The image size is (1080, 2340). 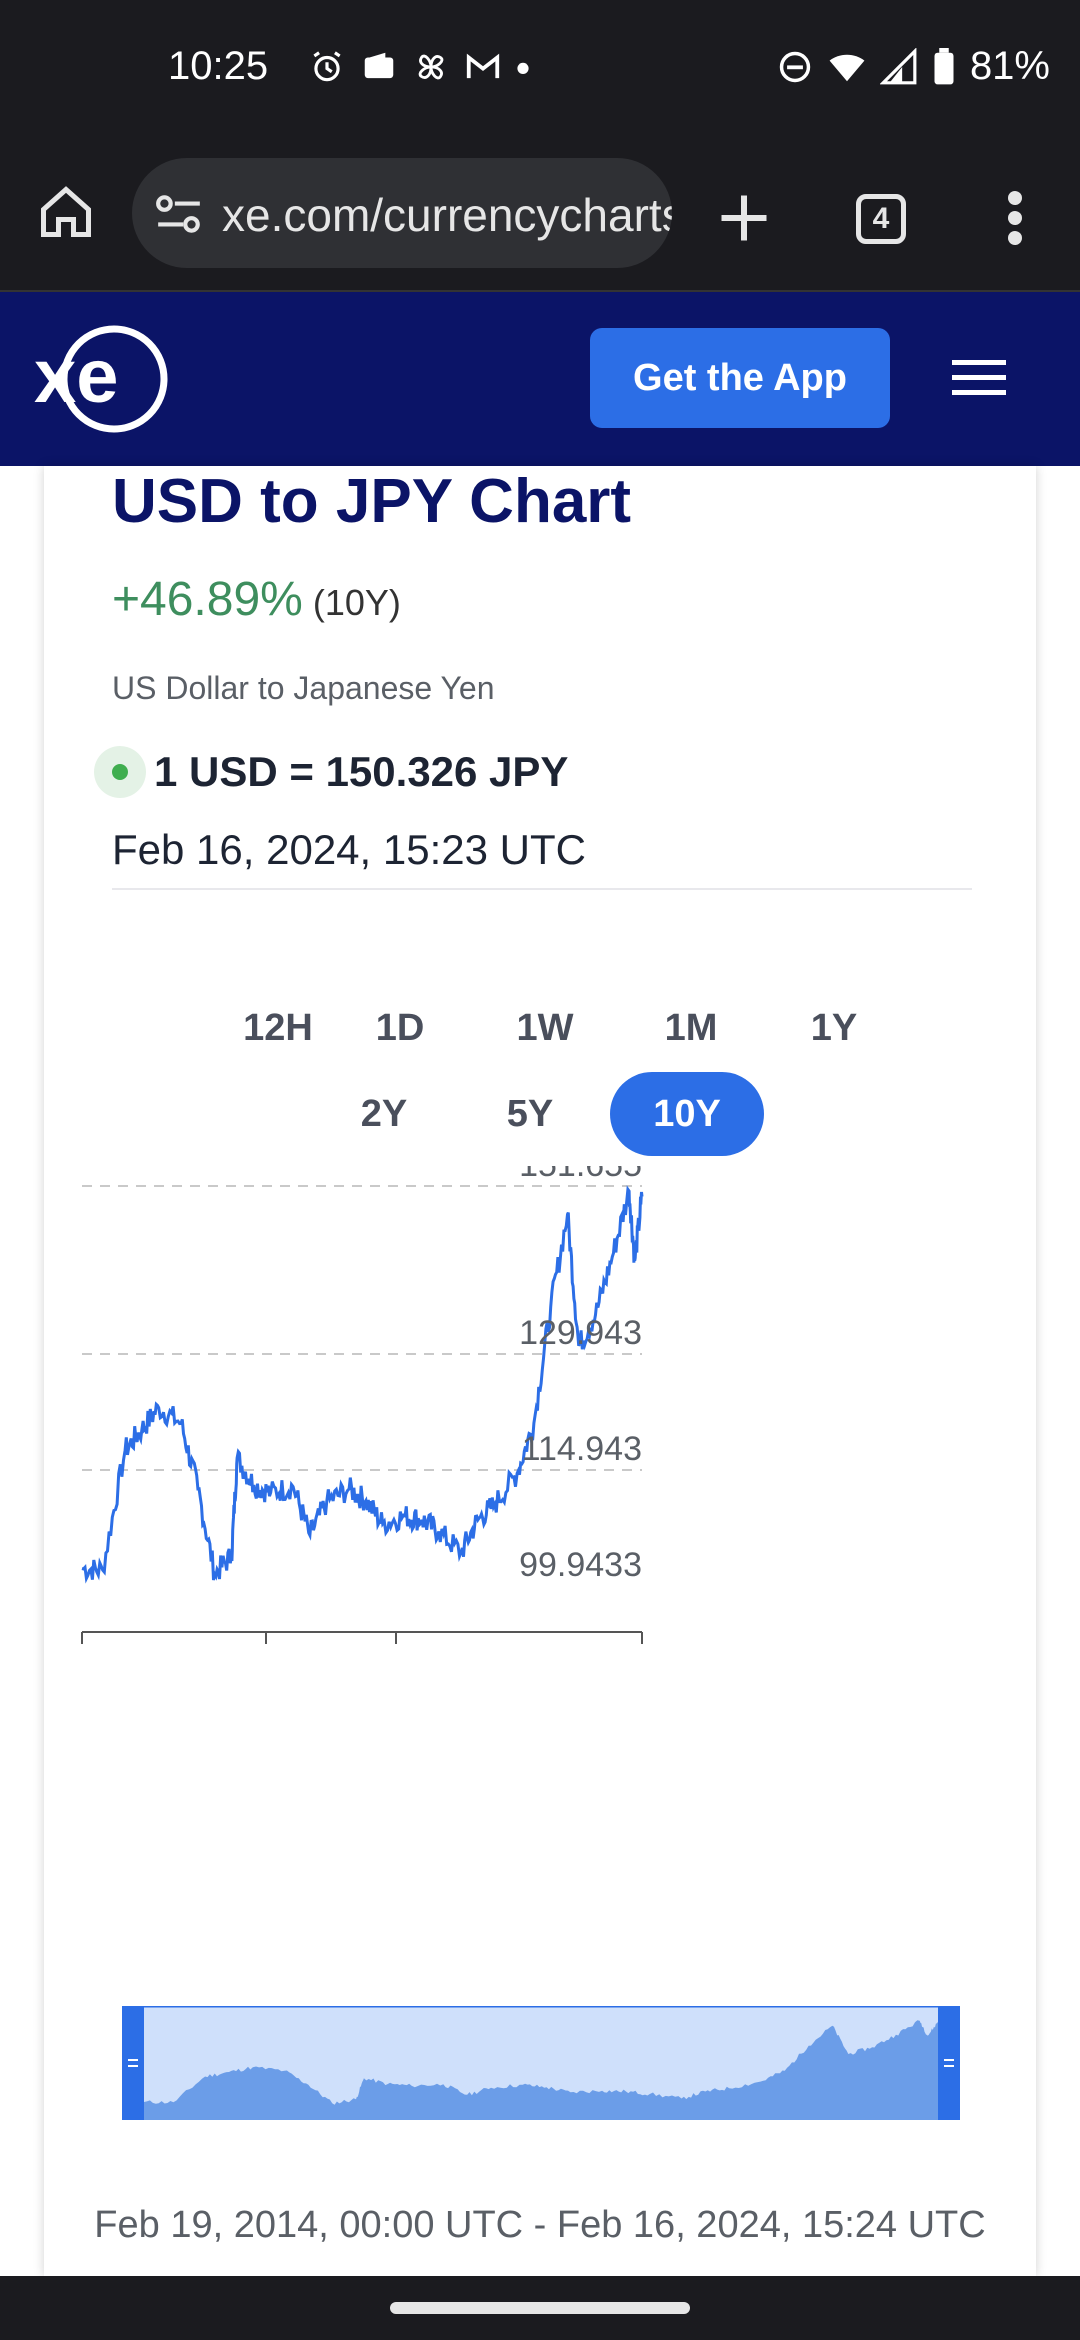 I want to click on xe-logo: xe, so click(x=100, y=379).